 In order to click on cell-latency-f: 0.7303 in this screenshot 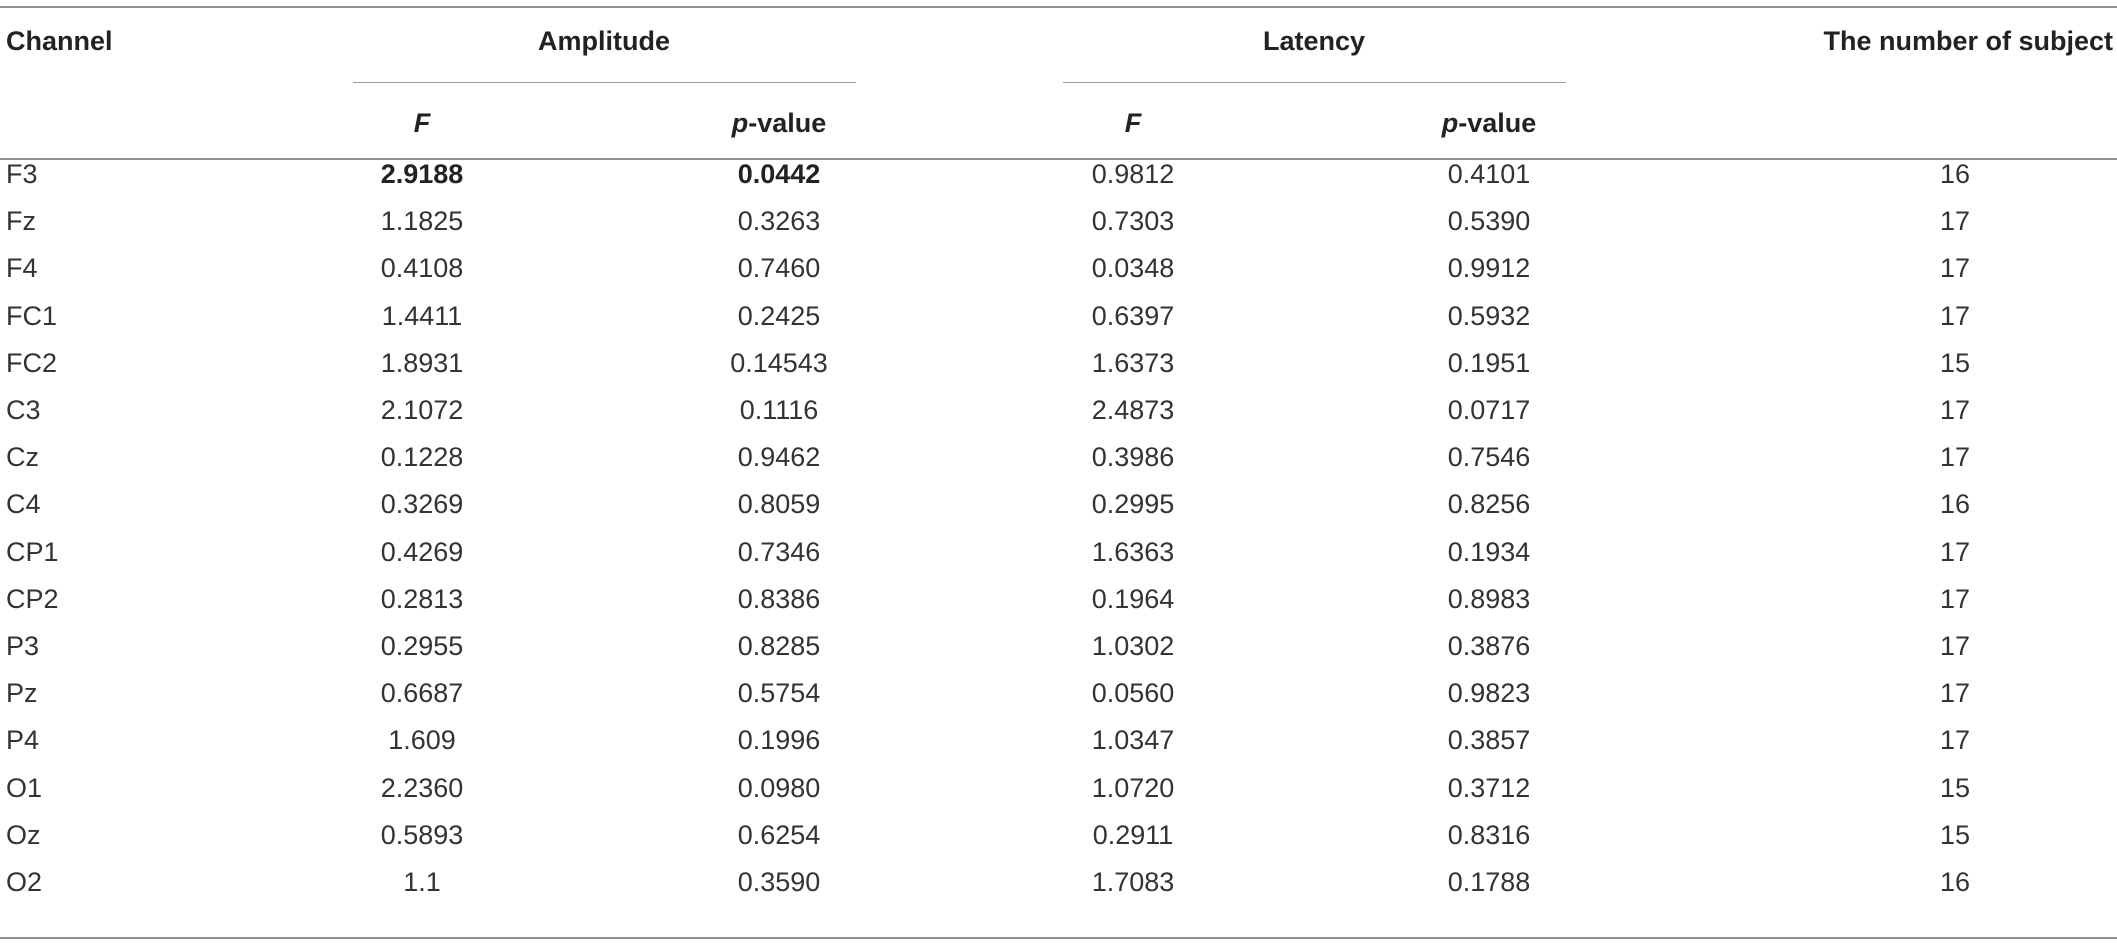, I will do `click(1133, 221)`.